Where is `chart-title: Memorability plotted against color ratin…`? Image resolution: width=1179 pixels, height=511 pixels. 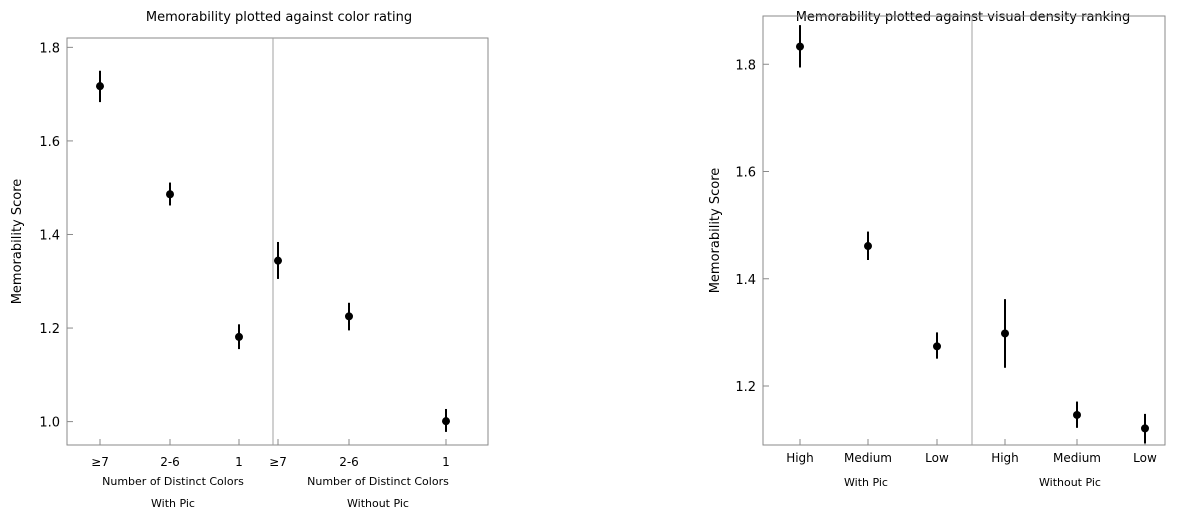
chart-title: Memorability plotted against color ratin… is located at coordinates (279, 17).